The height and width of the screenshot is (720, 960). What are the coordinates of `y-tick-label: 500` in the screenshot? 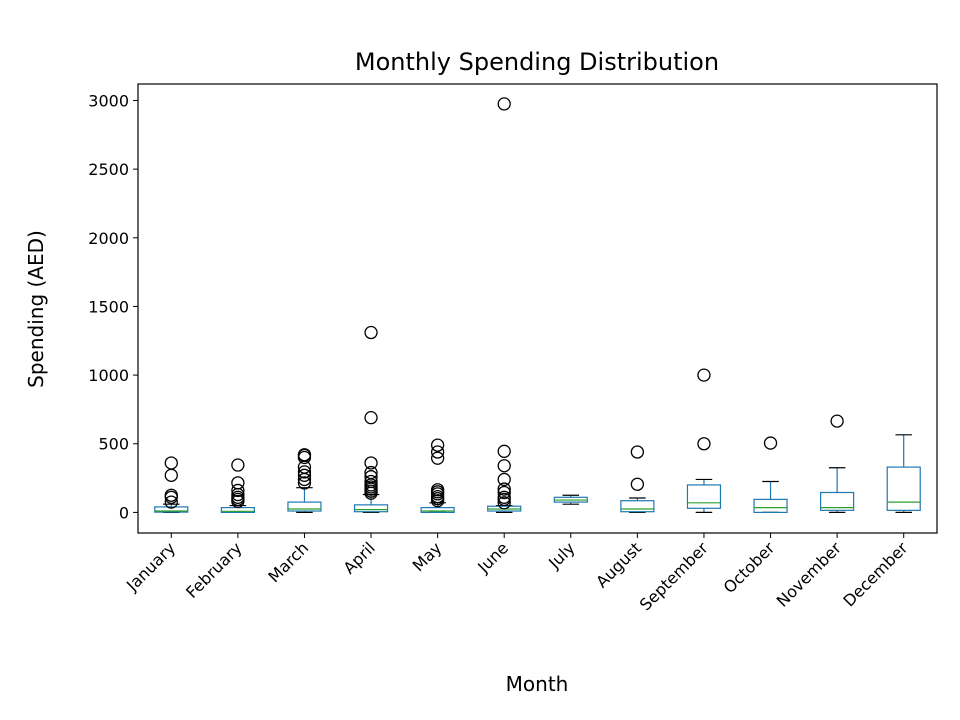 It's located at (113, 444).